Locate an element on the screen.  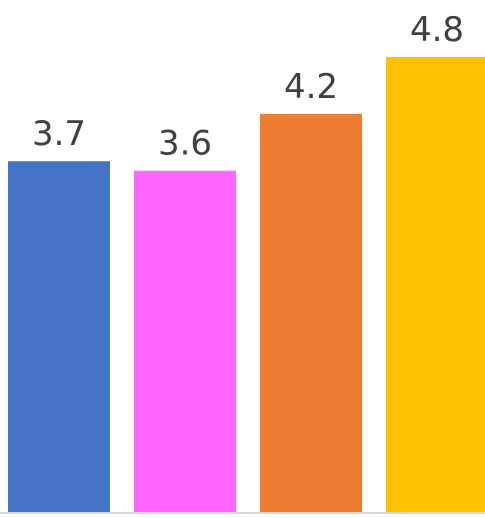
bar-value-label-2: 3.6 is located at coordinates (185, 144).